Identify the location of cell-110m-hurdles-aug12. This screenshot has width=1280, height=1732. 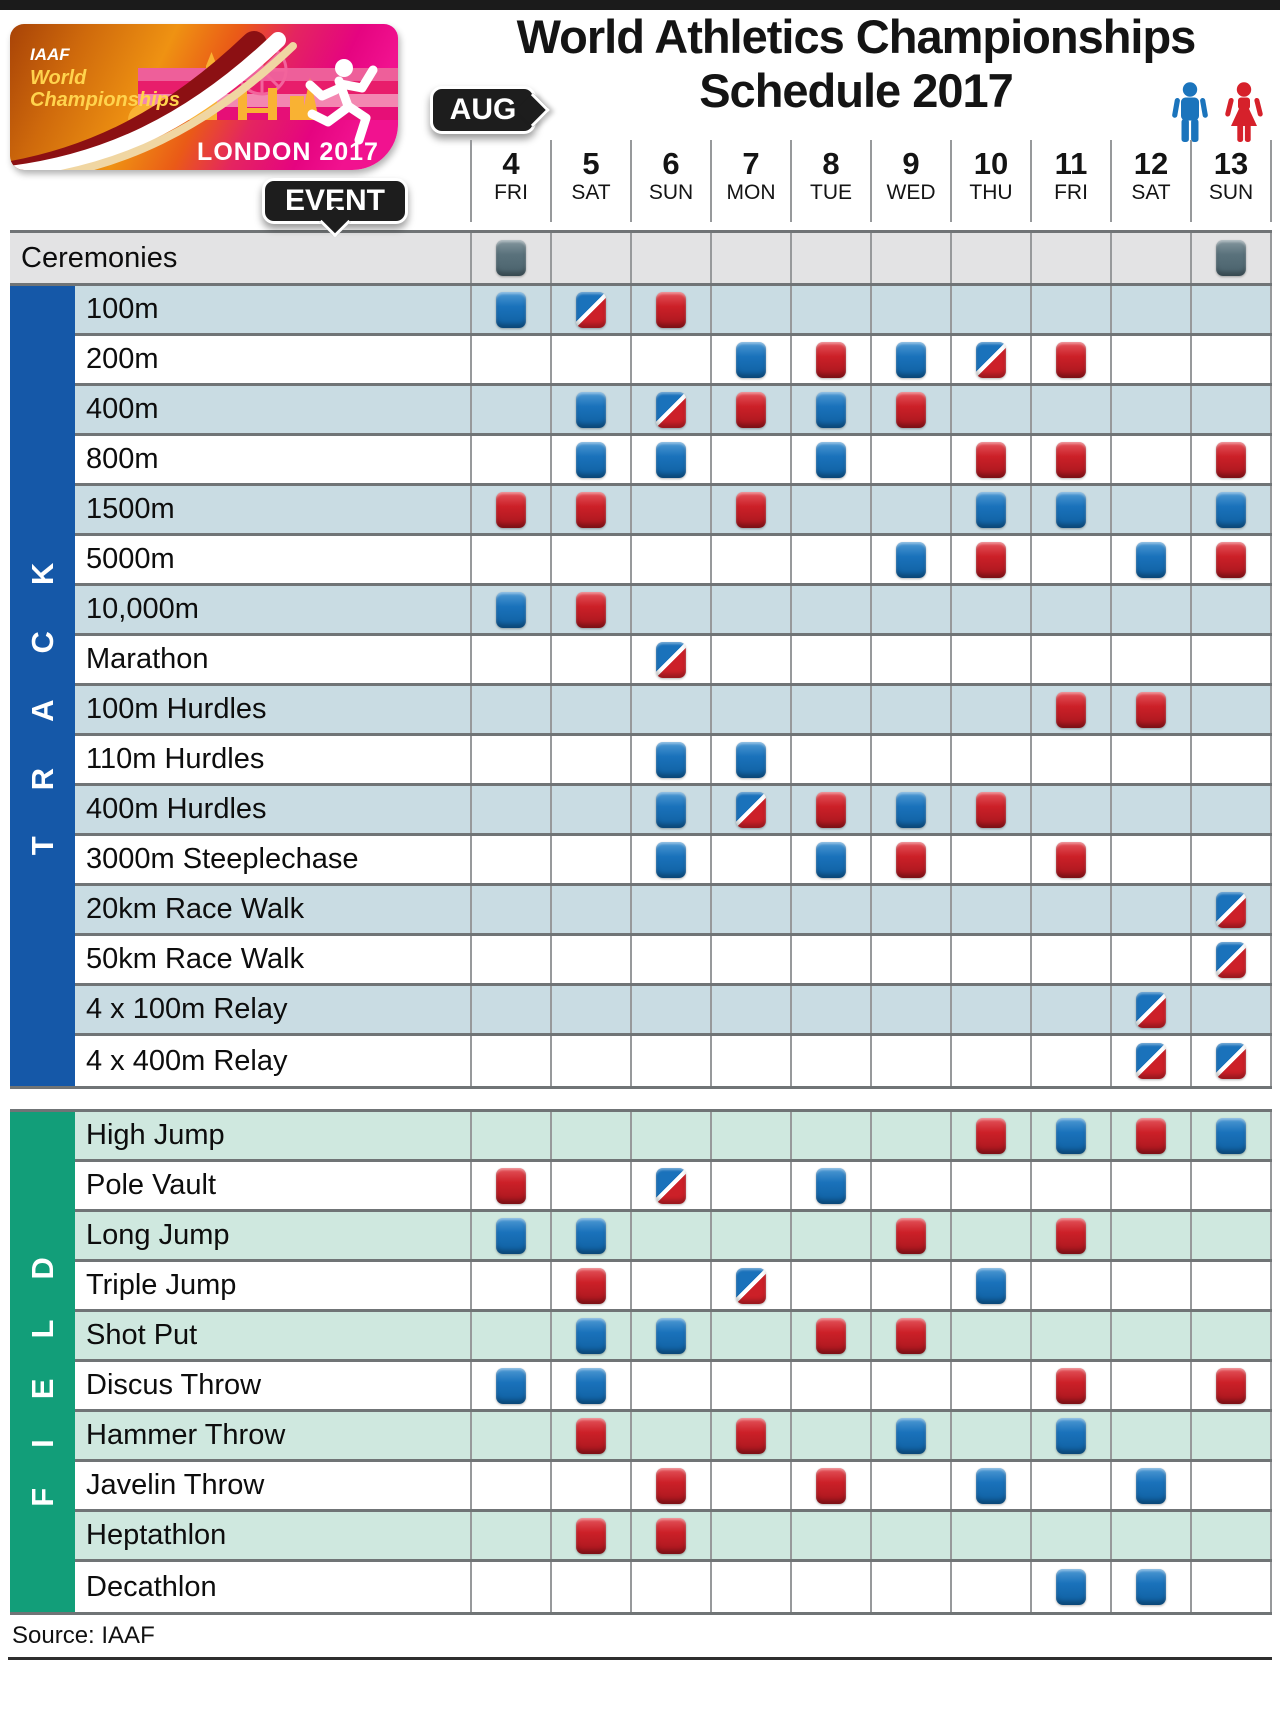
(1150, 759).